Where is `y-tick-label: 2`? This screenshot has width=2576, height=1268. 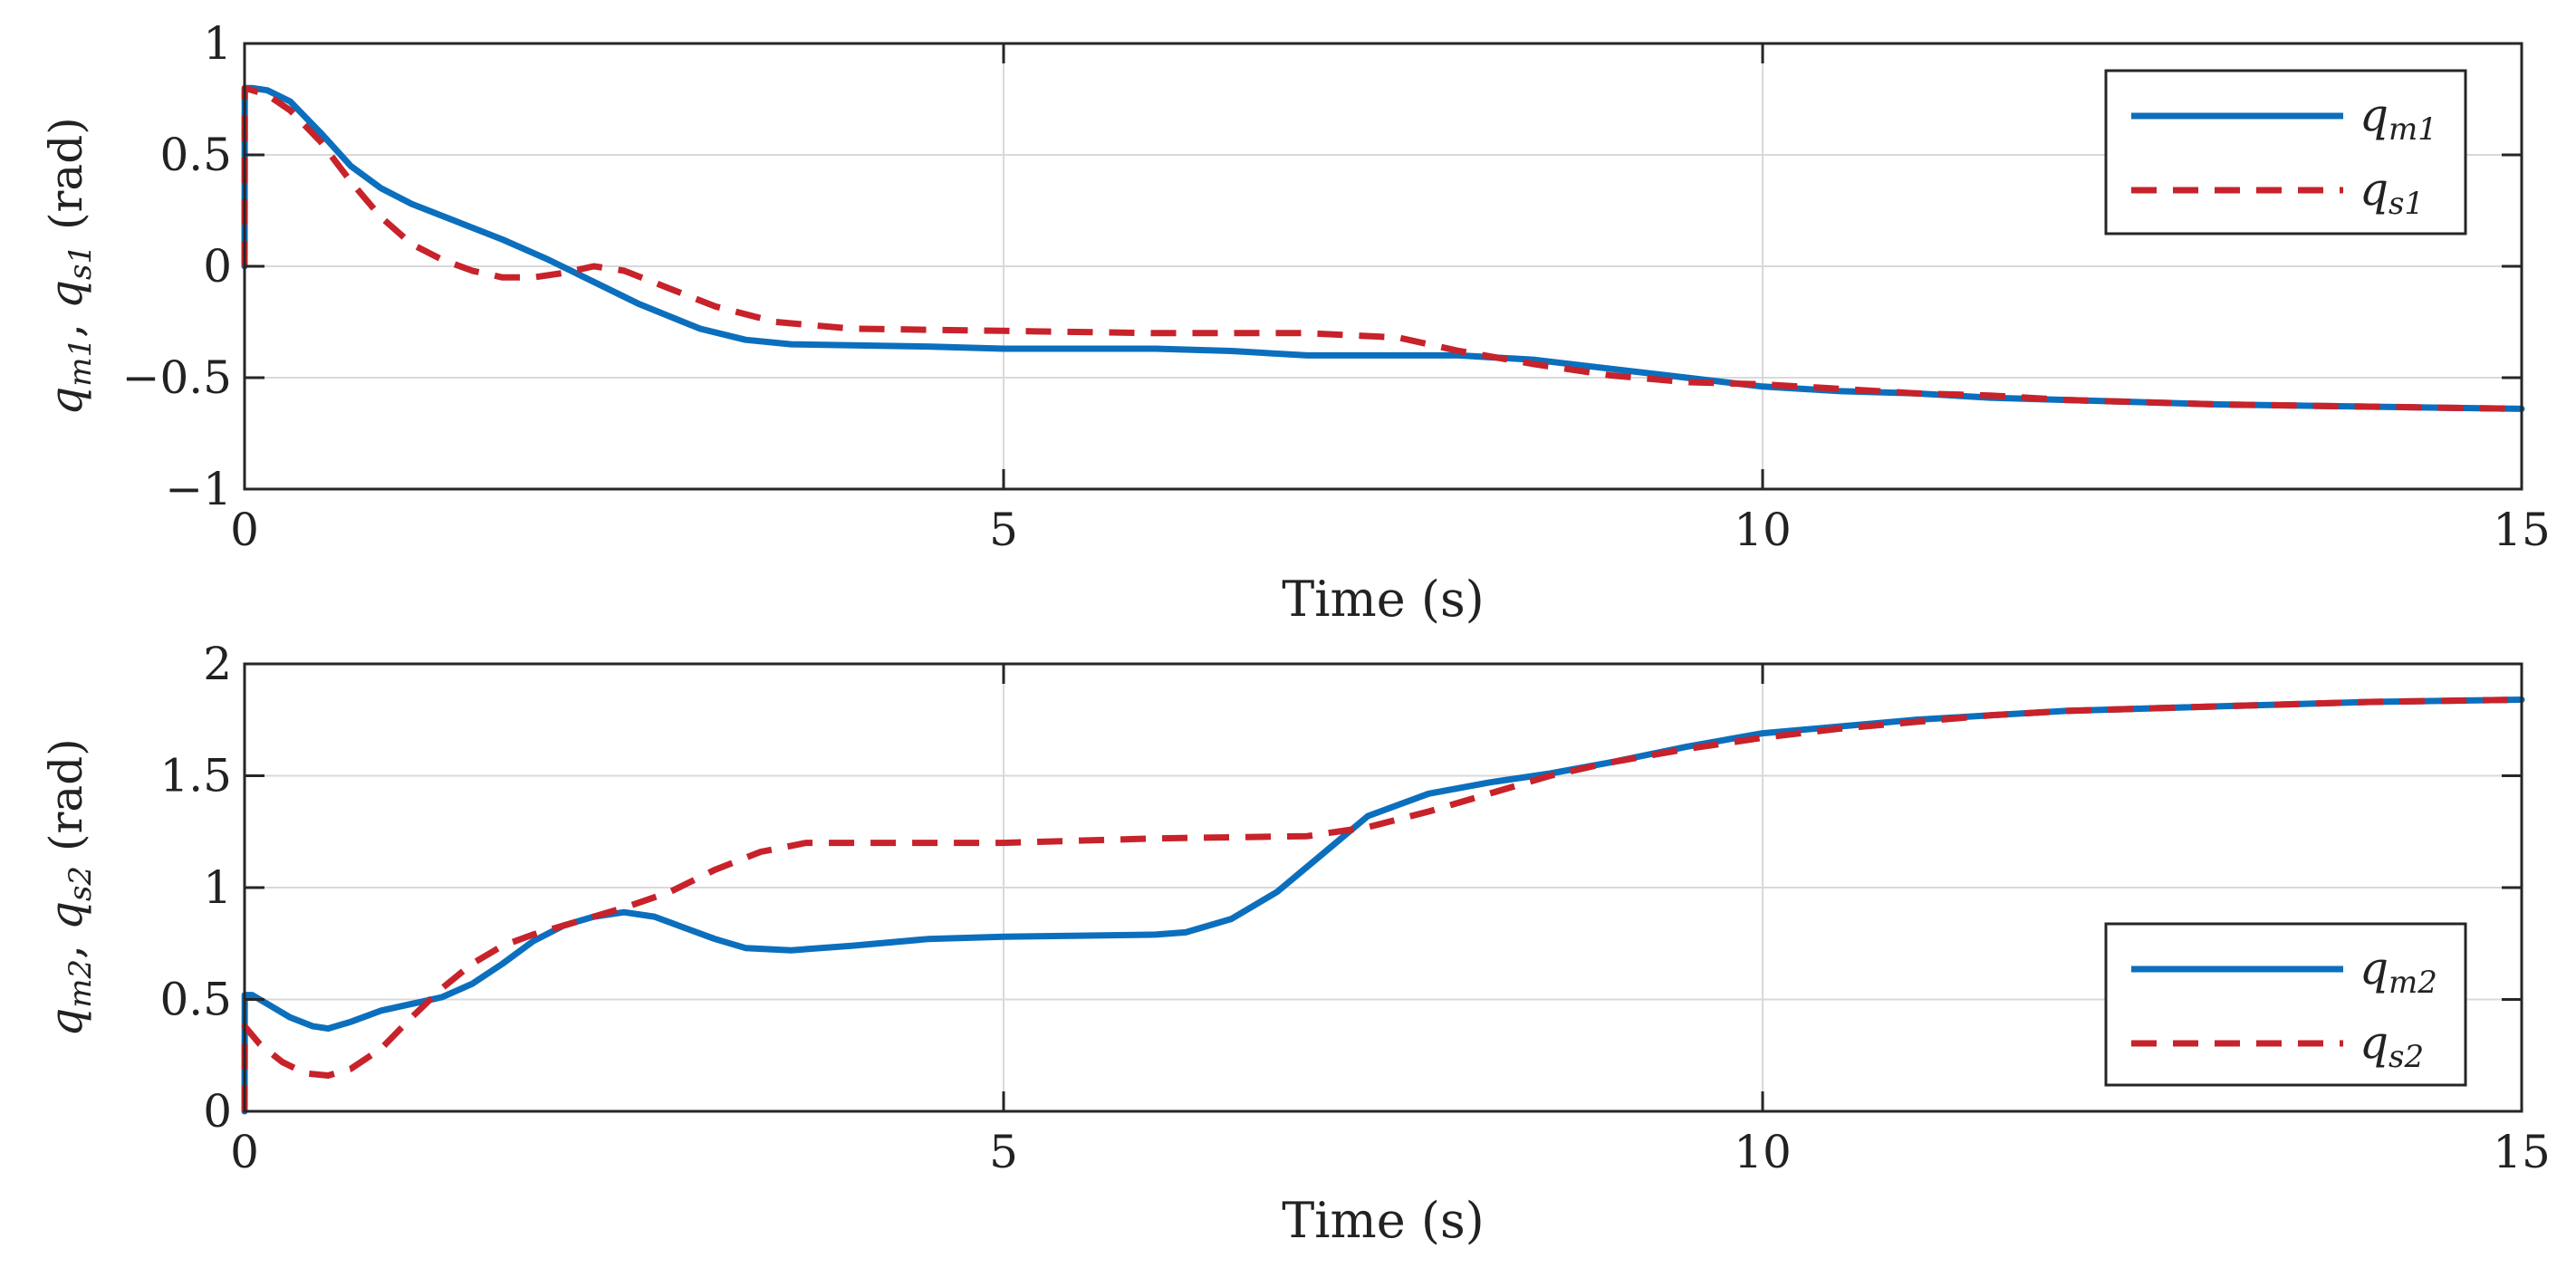 y-tick-label: 2 is located at coordinates (217, 664).